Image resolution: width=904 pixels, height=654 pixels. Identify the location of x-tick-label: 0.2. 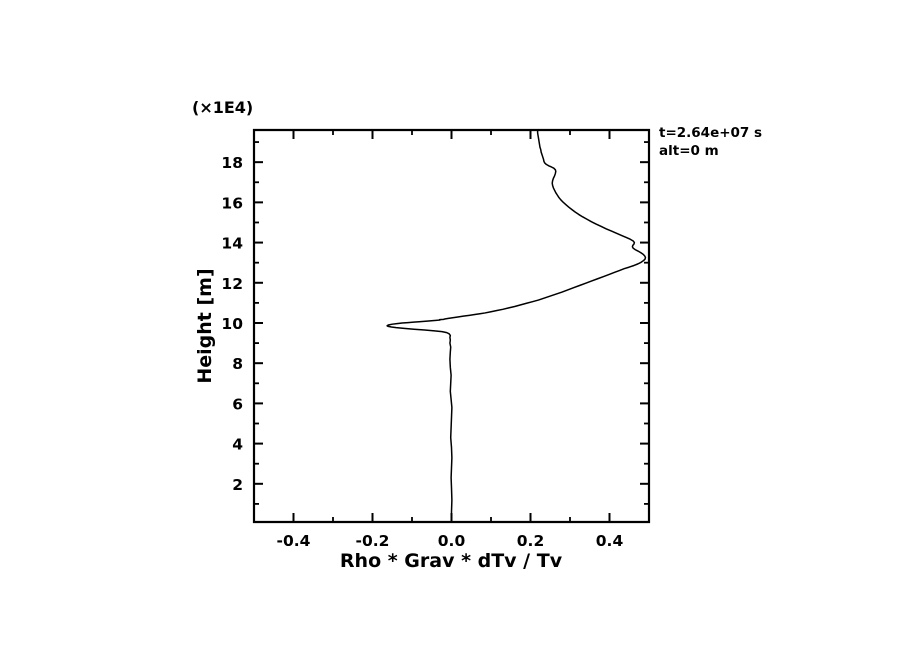
(530, 541).